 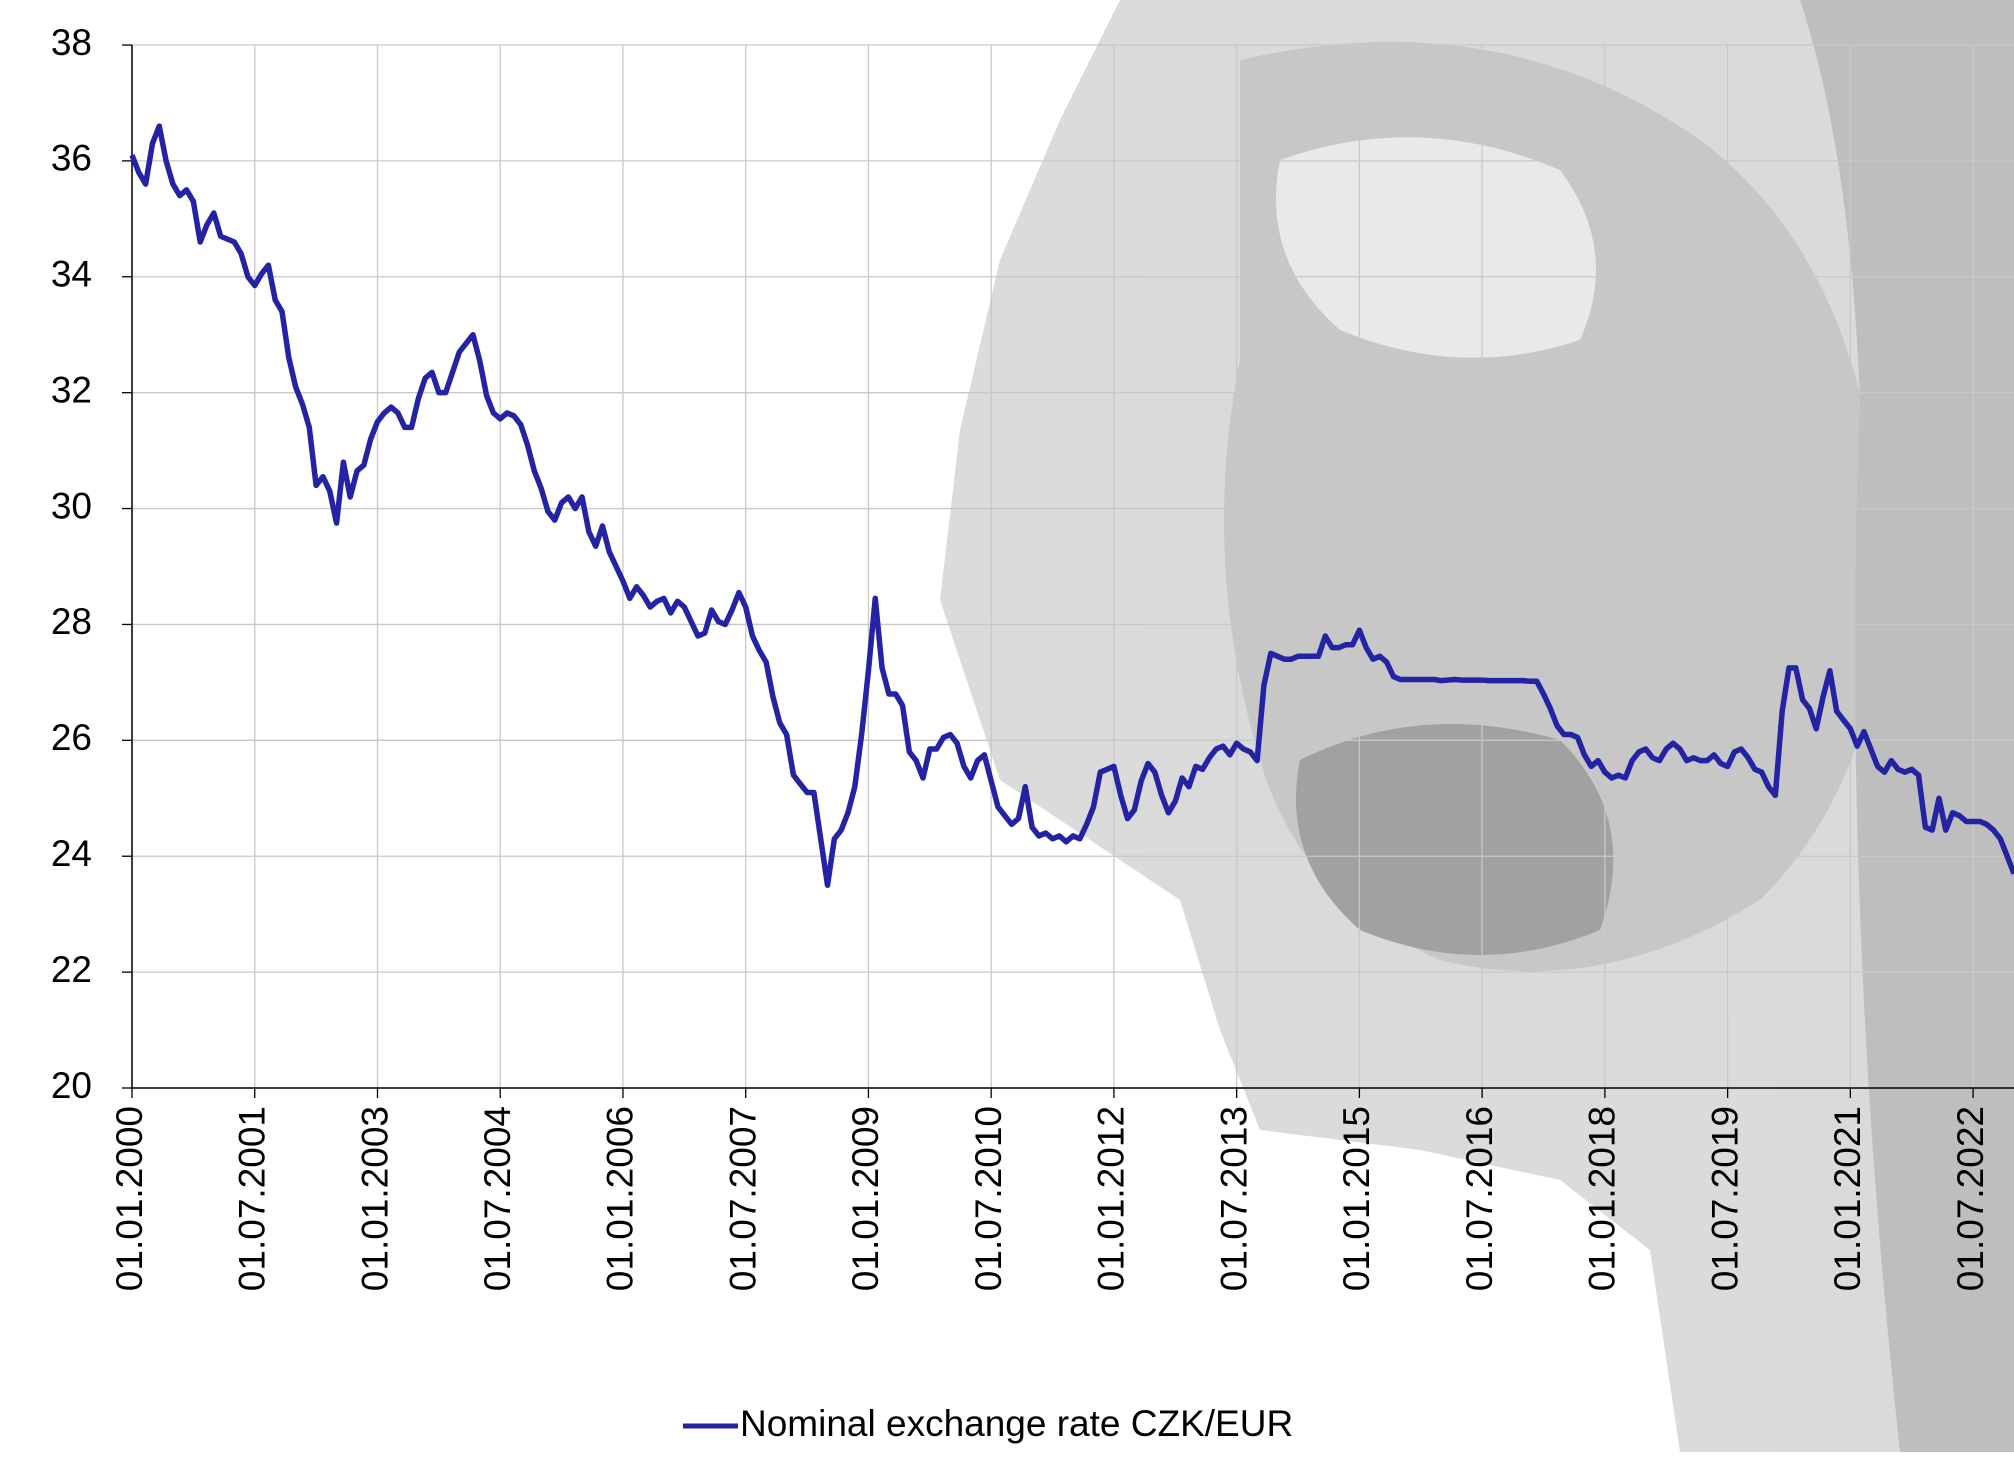 I want to click on legend: Nominal exchange rate CZK/EUR, so click(x=988, y=1423).